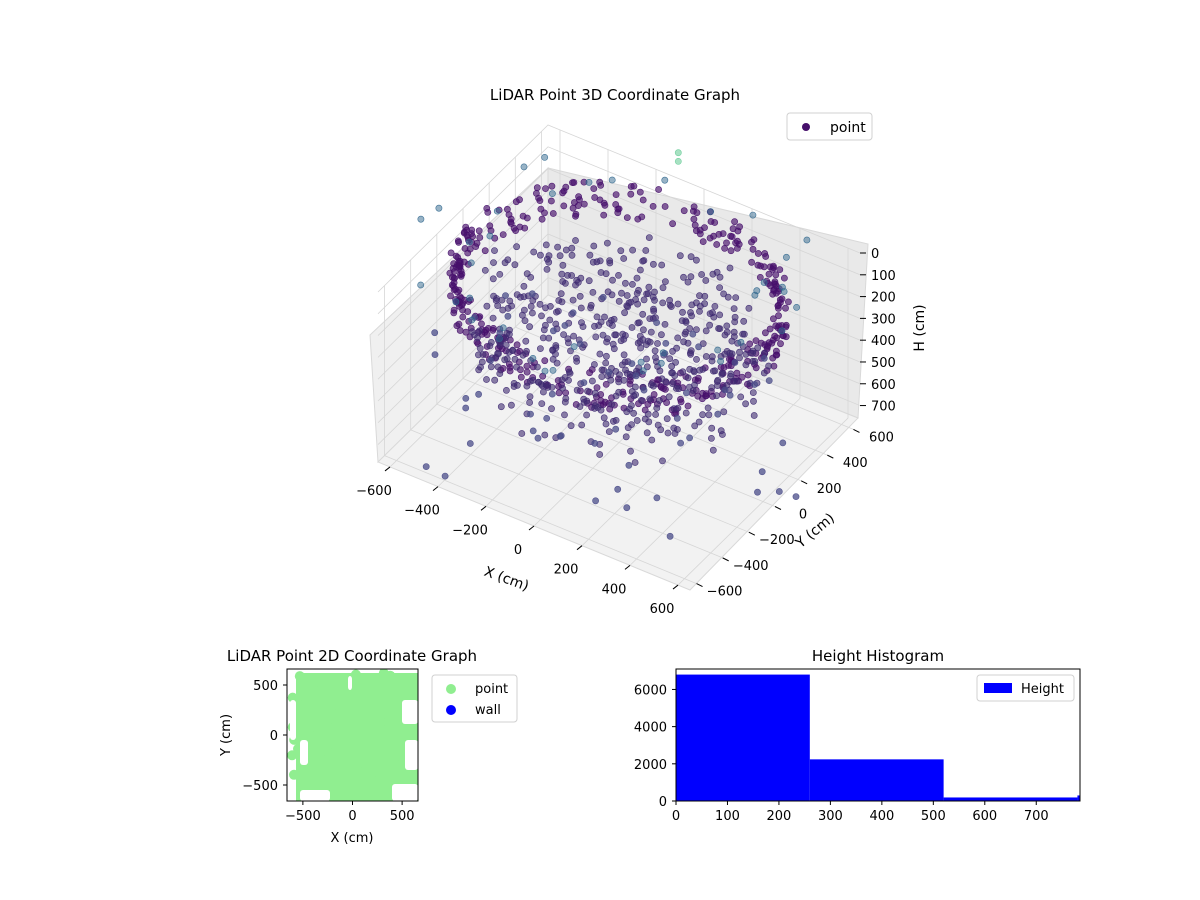 The image size is (1200, 900). I want to click on x-tick-3d, so click(387, 469).